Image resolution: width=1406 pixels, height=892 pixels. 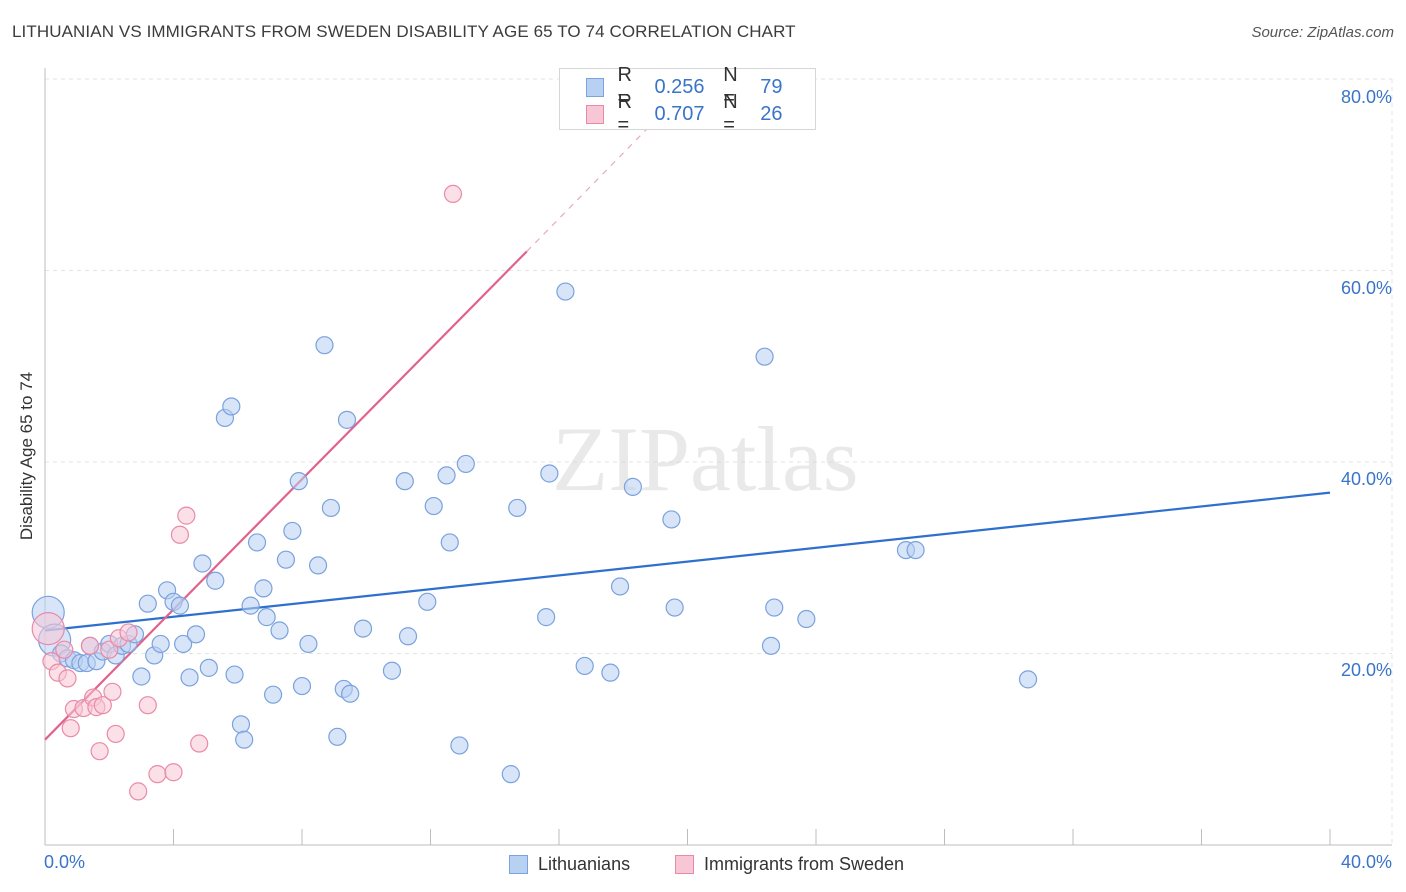 I want to click on r-value: 0.707, so click(x=679, y=113).